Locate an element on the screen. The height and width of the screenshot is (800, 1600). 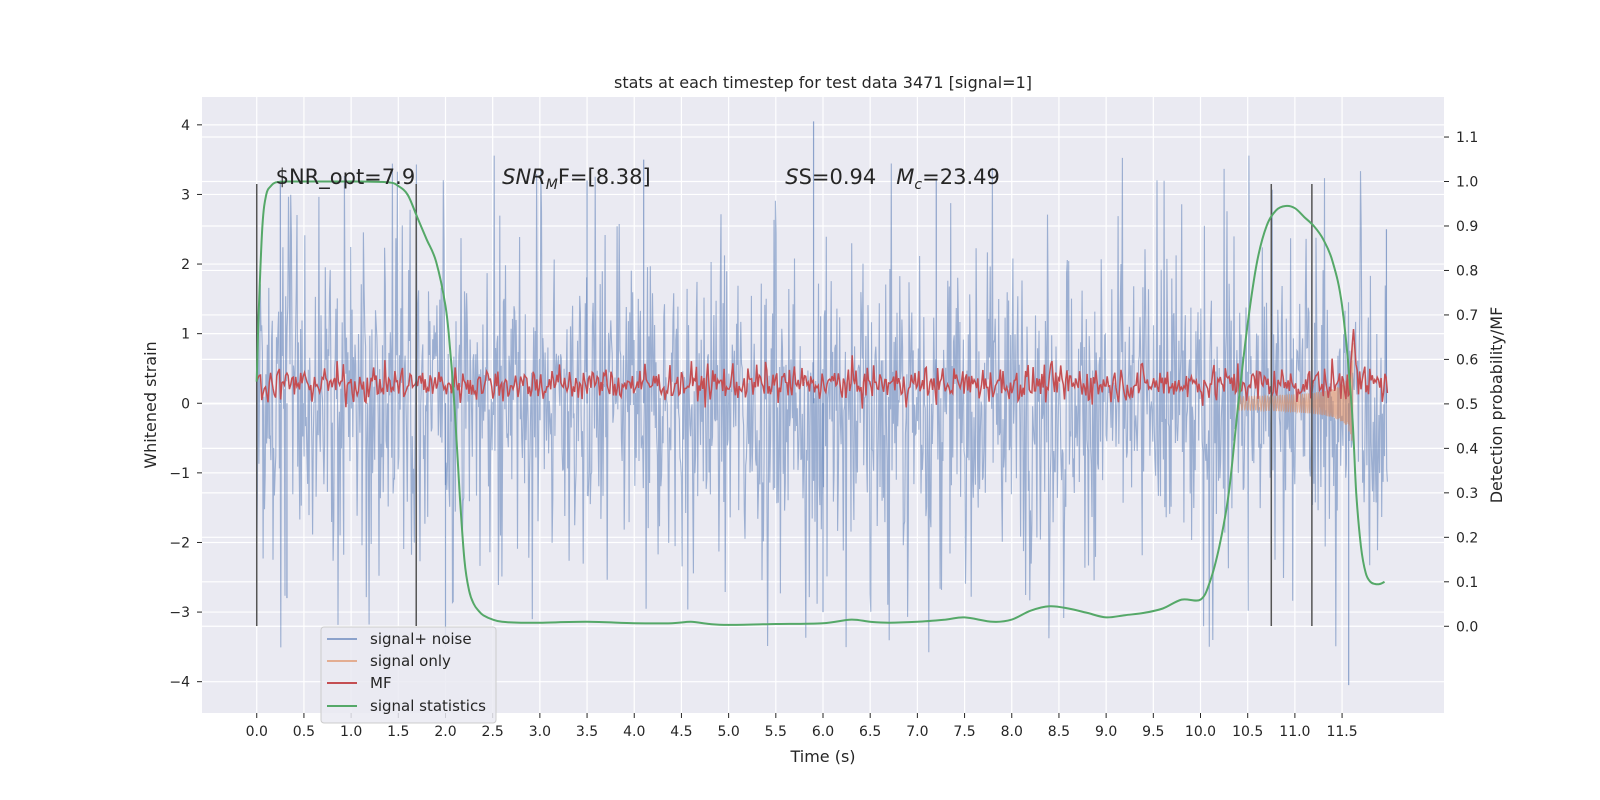
y-left-tick-label: 1 is located at coordinates (185, 335).